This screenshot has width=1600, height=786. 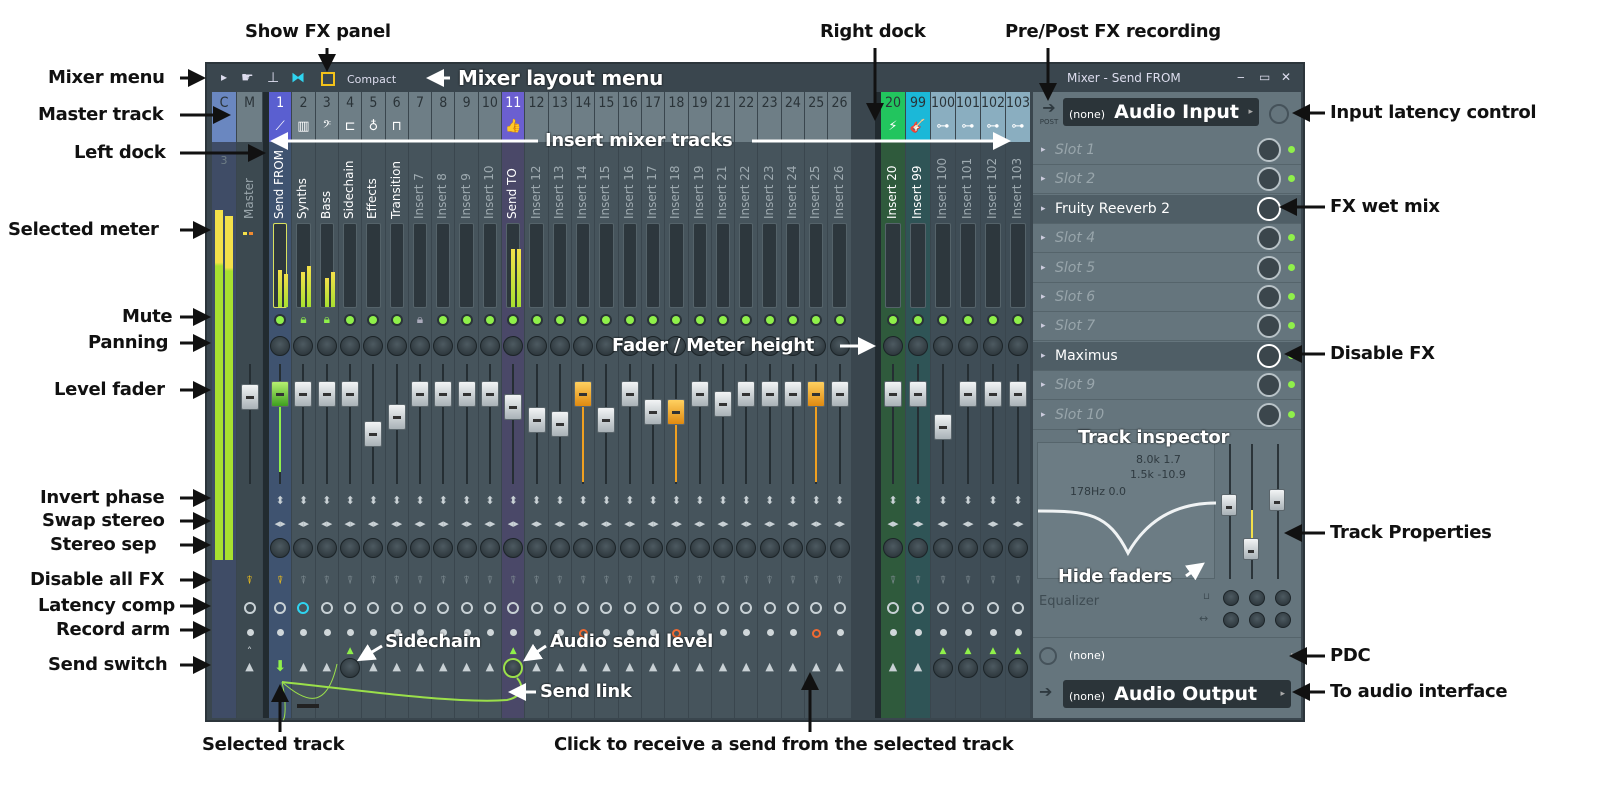 I want to click on master-track: M Master ⍒ ˄ ▲, so click(x=249, y=405).